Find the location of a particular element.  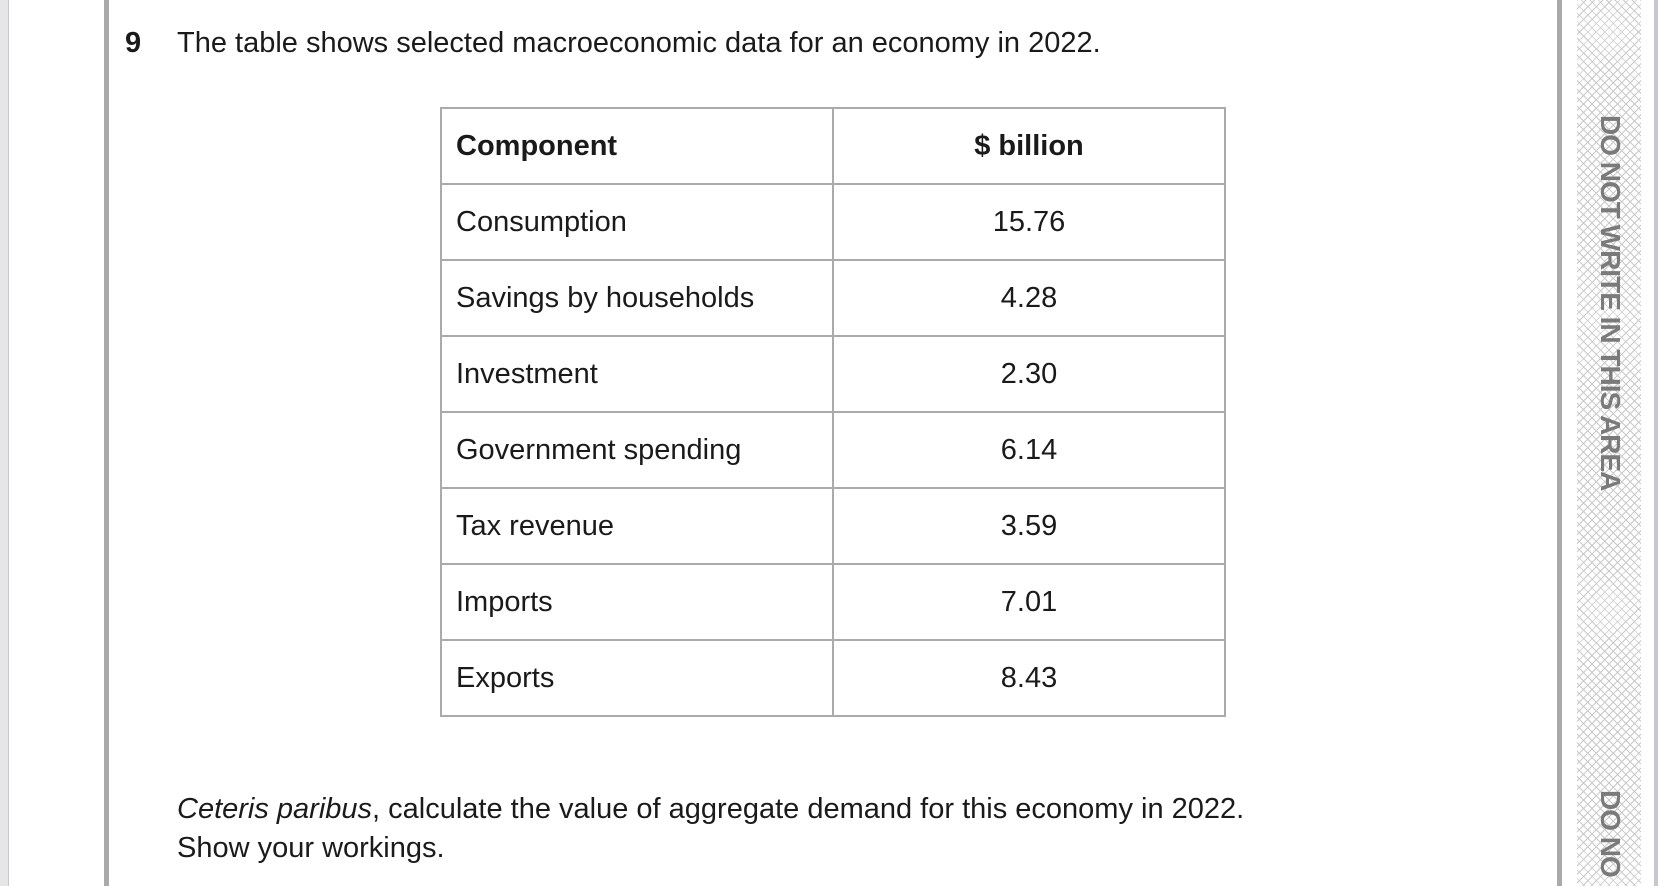

table-header-row: Component $ billion is located at coordinates (833, 146).